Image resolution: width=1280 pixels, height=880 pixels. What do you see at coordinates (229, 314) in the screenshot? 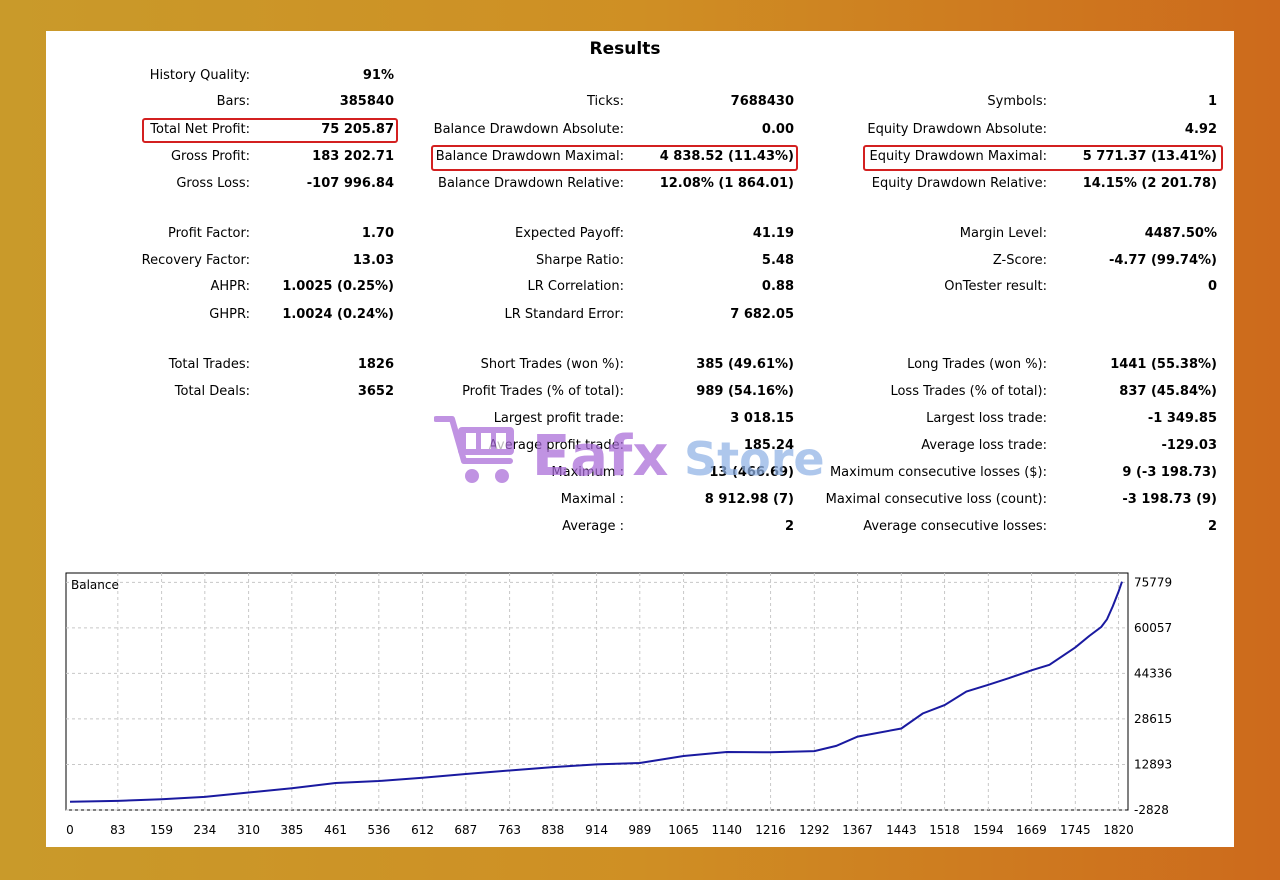
I see `stat-label: GHPR:` at bounding box center [229, 314].